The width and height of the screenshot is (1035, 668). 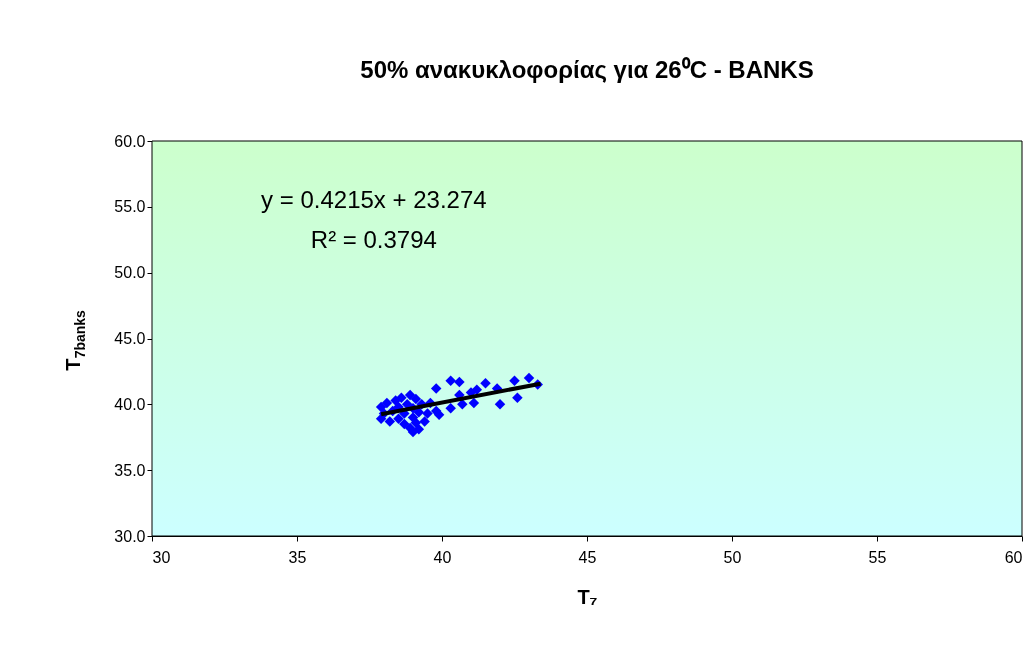 I want to click on x-tick-label: 55, so click(x=877, y=557).